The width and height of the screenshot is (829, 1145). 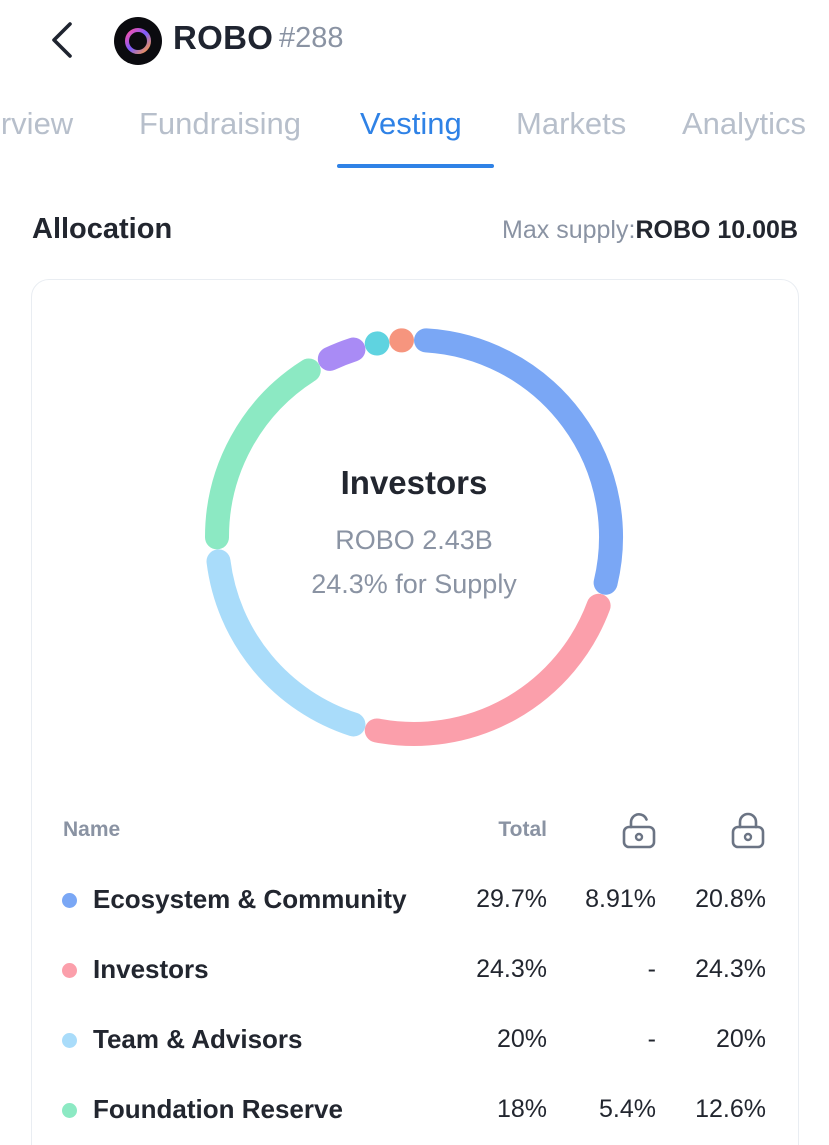 I want to click on column-header-name: Name, so click(x=92, y=829).